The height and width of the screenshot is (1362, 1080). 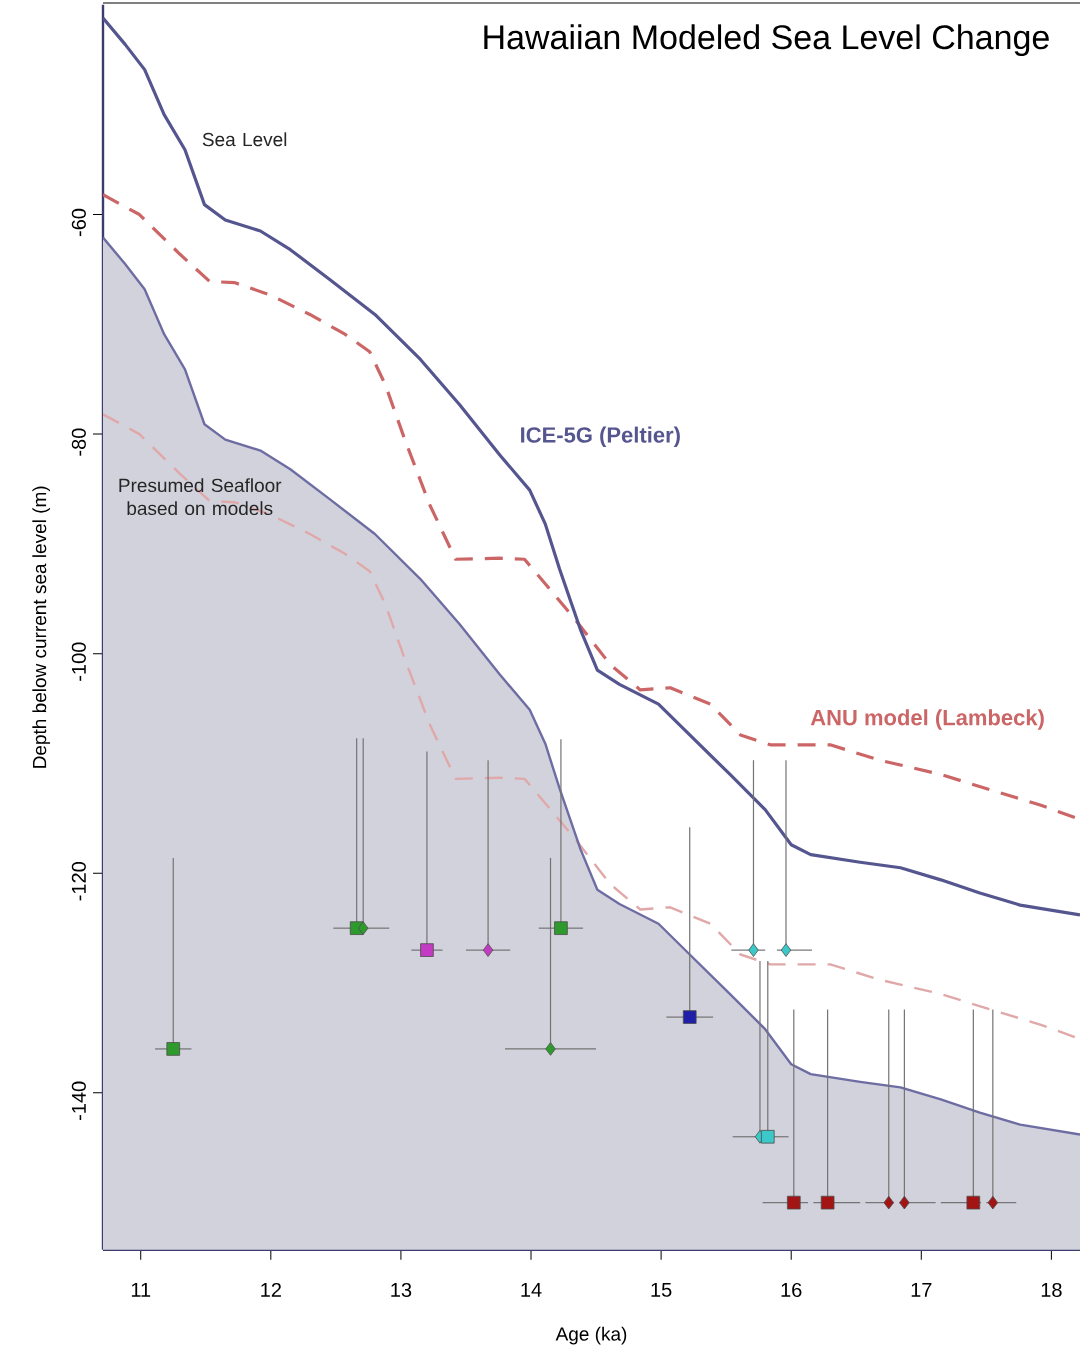 I want to click on y-tick-label: -100, so click(x=78, y=661).